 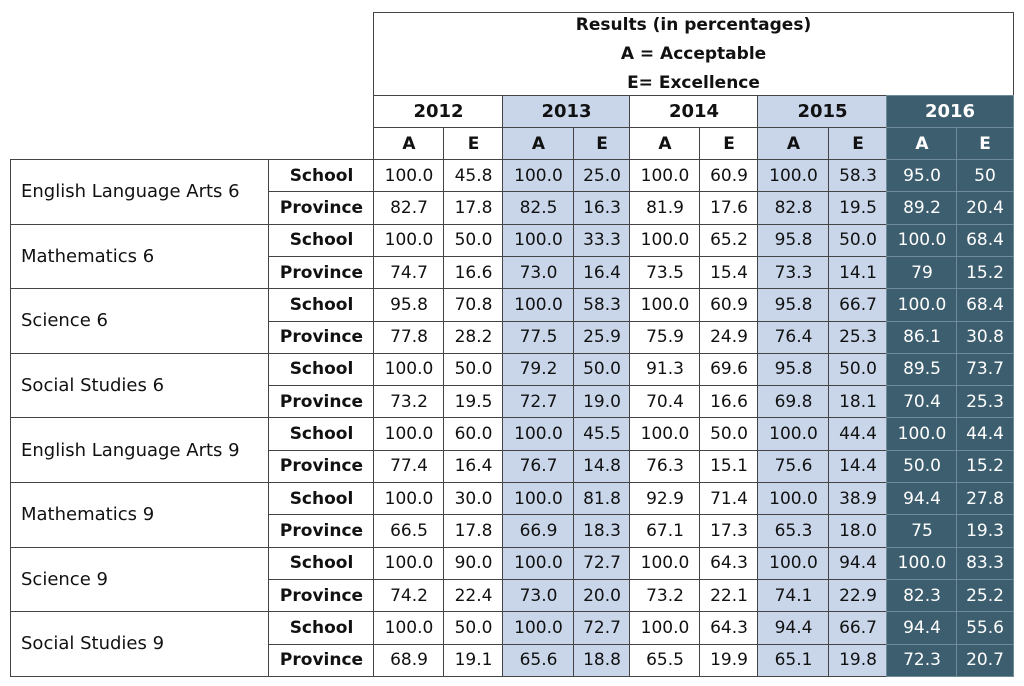 I want to click on school-value-cell: 66.7, so click(x=857, y=305).